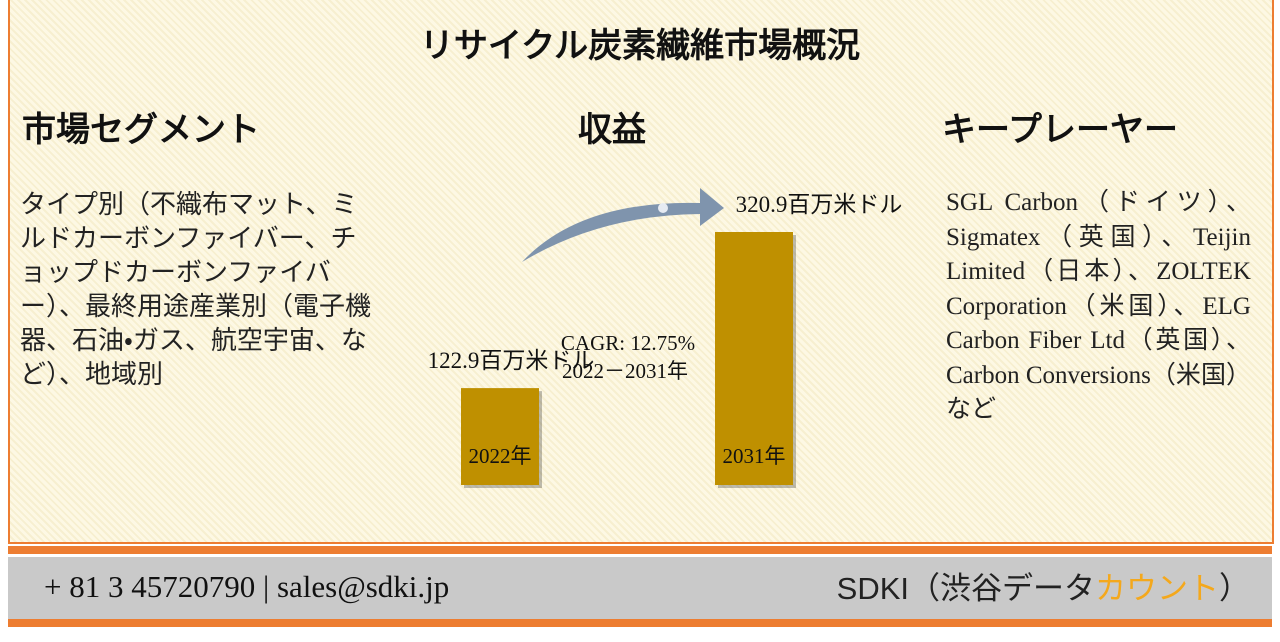 The width and height of the screenshot is (1280, 642). Describe the element at coordinates (754, 456) in the screenshot. I see `category-label: 2031年` at that location.